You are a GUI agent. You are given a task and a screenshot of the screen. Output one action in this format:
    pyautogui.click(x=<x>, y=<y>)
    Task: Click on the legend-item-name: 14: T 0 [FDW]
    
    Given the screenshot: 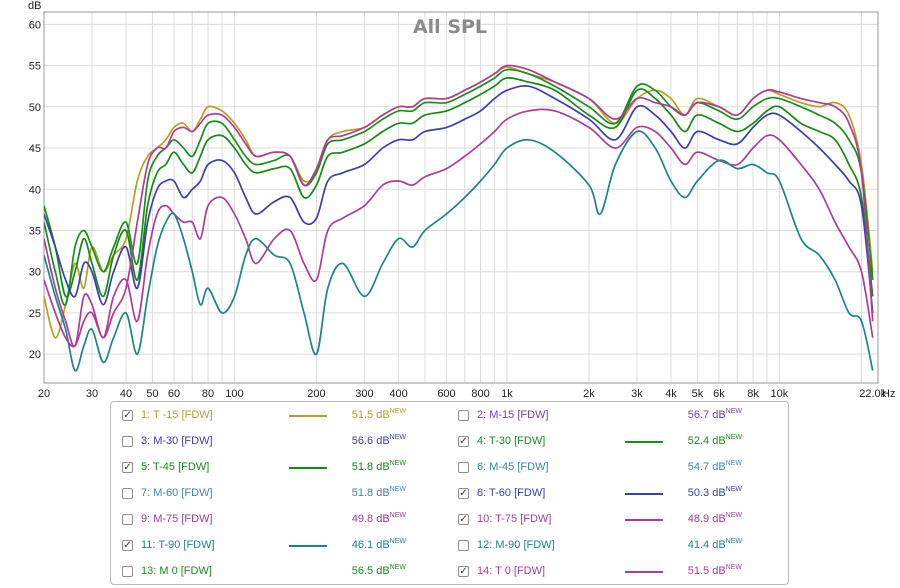 What is the action you would take?
    pyautogui.click(x=511, y=571)
    